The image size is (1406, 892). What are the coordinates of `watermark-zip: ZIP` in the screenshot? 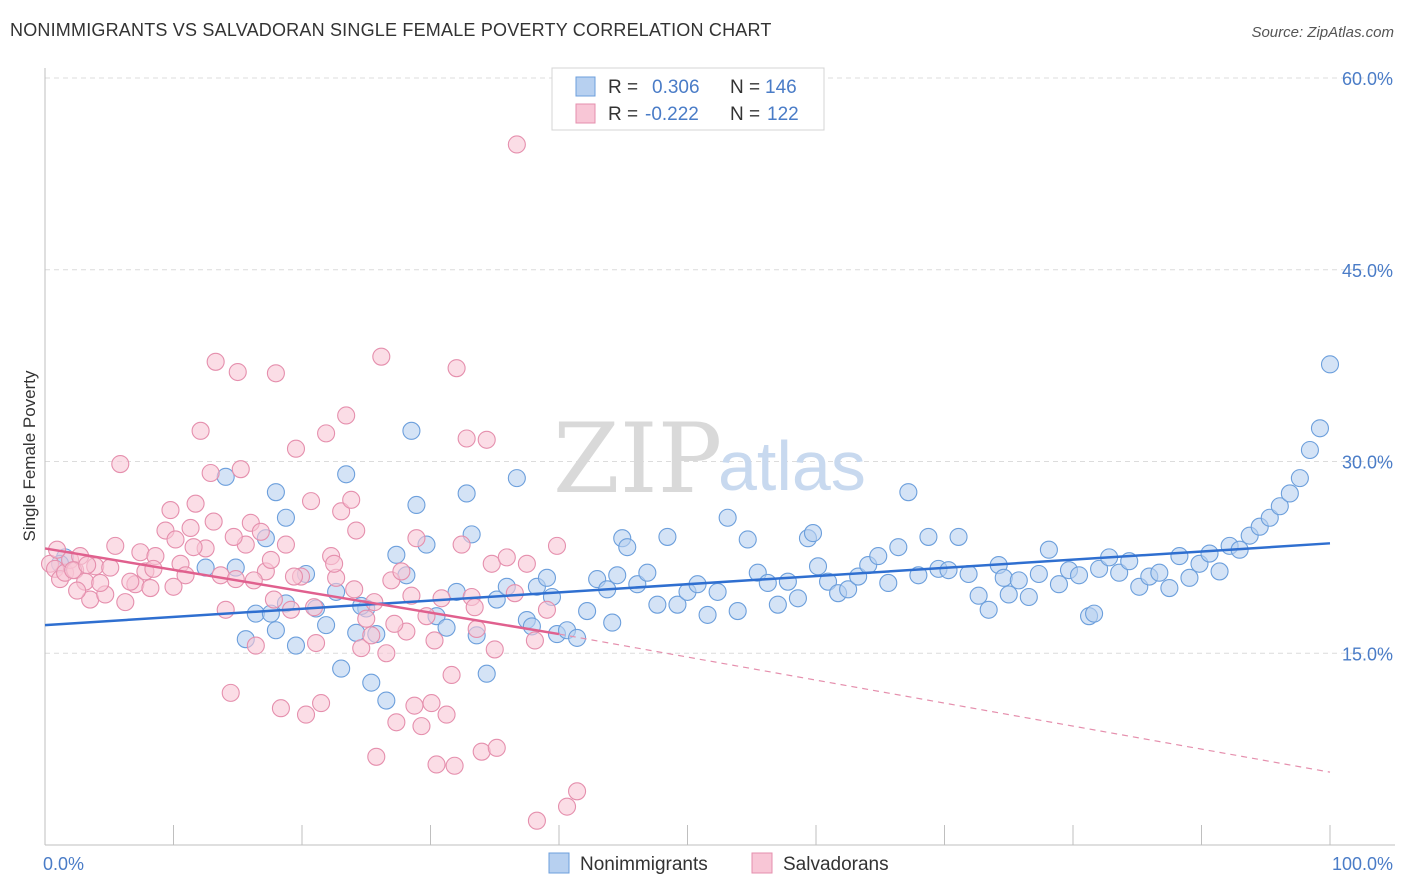 It's located at (637, 459).